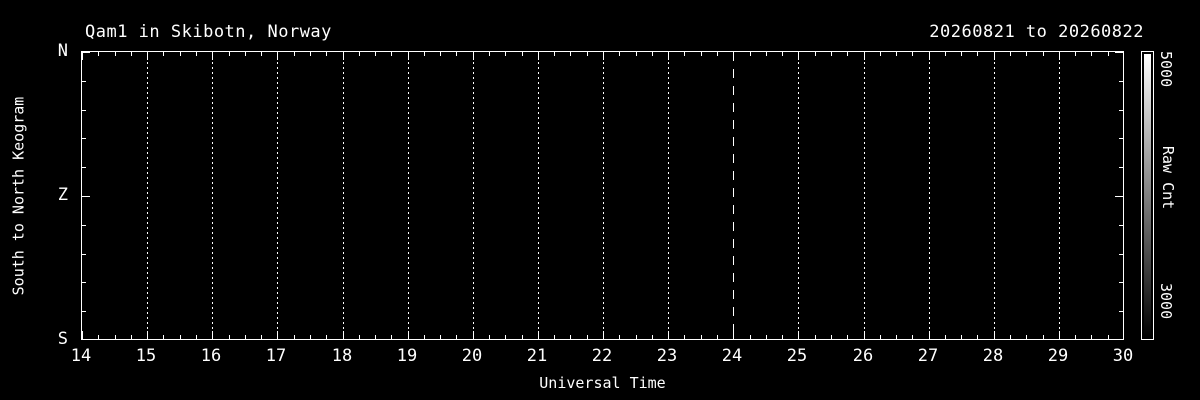 The image size is (1200, 400). Describe the element at coordinates (276, 356) in the screenshot. I see `x-axis-tick-label: 17` at that location.